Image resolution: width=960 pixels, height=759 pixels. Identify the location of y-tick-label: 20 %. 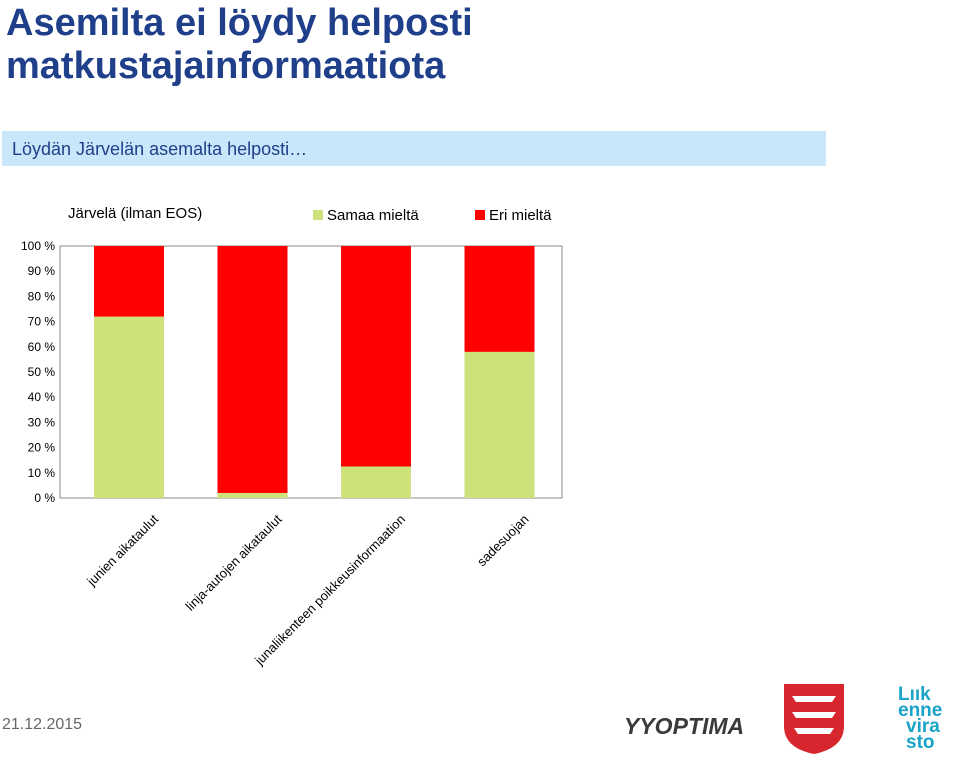
(42, 448).